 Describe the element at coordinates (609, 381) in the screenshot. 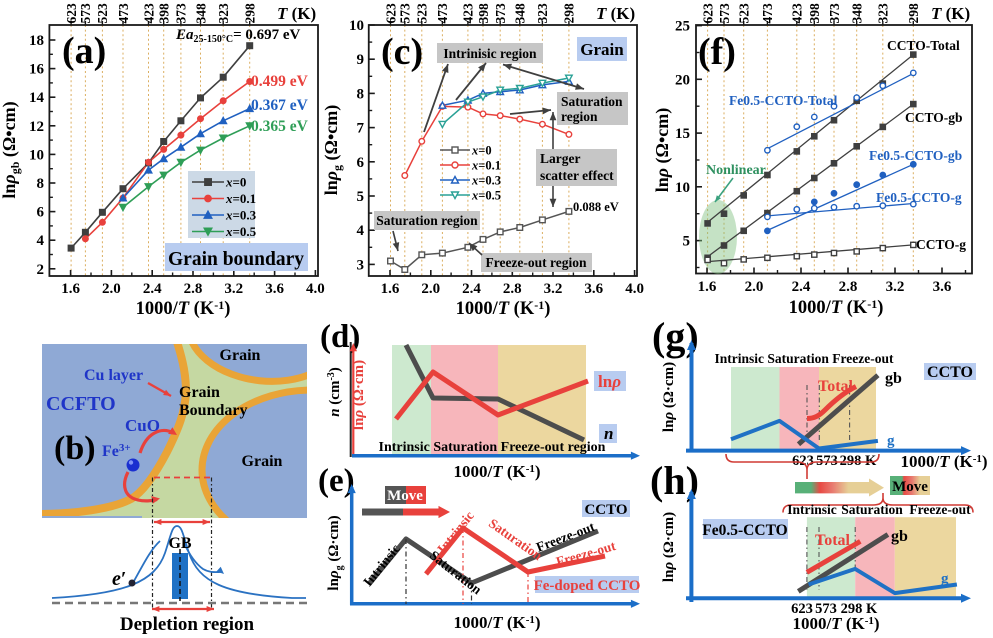

I see `svg-text: lnρ` at that location.